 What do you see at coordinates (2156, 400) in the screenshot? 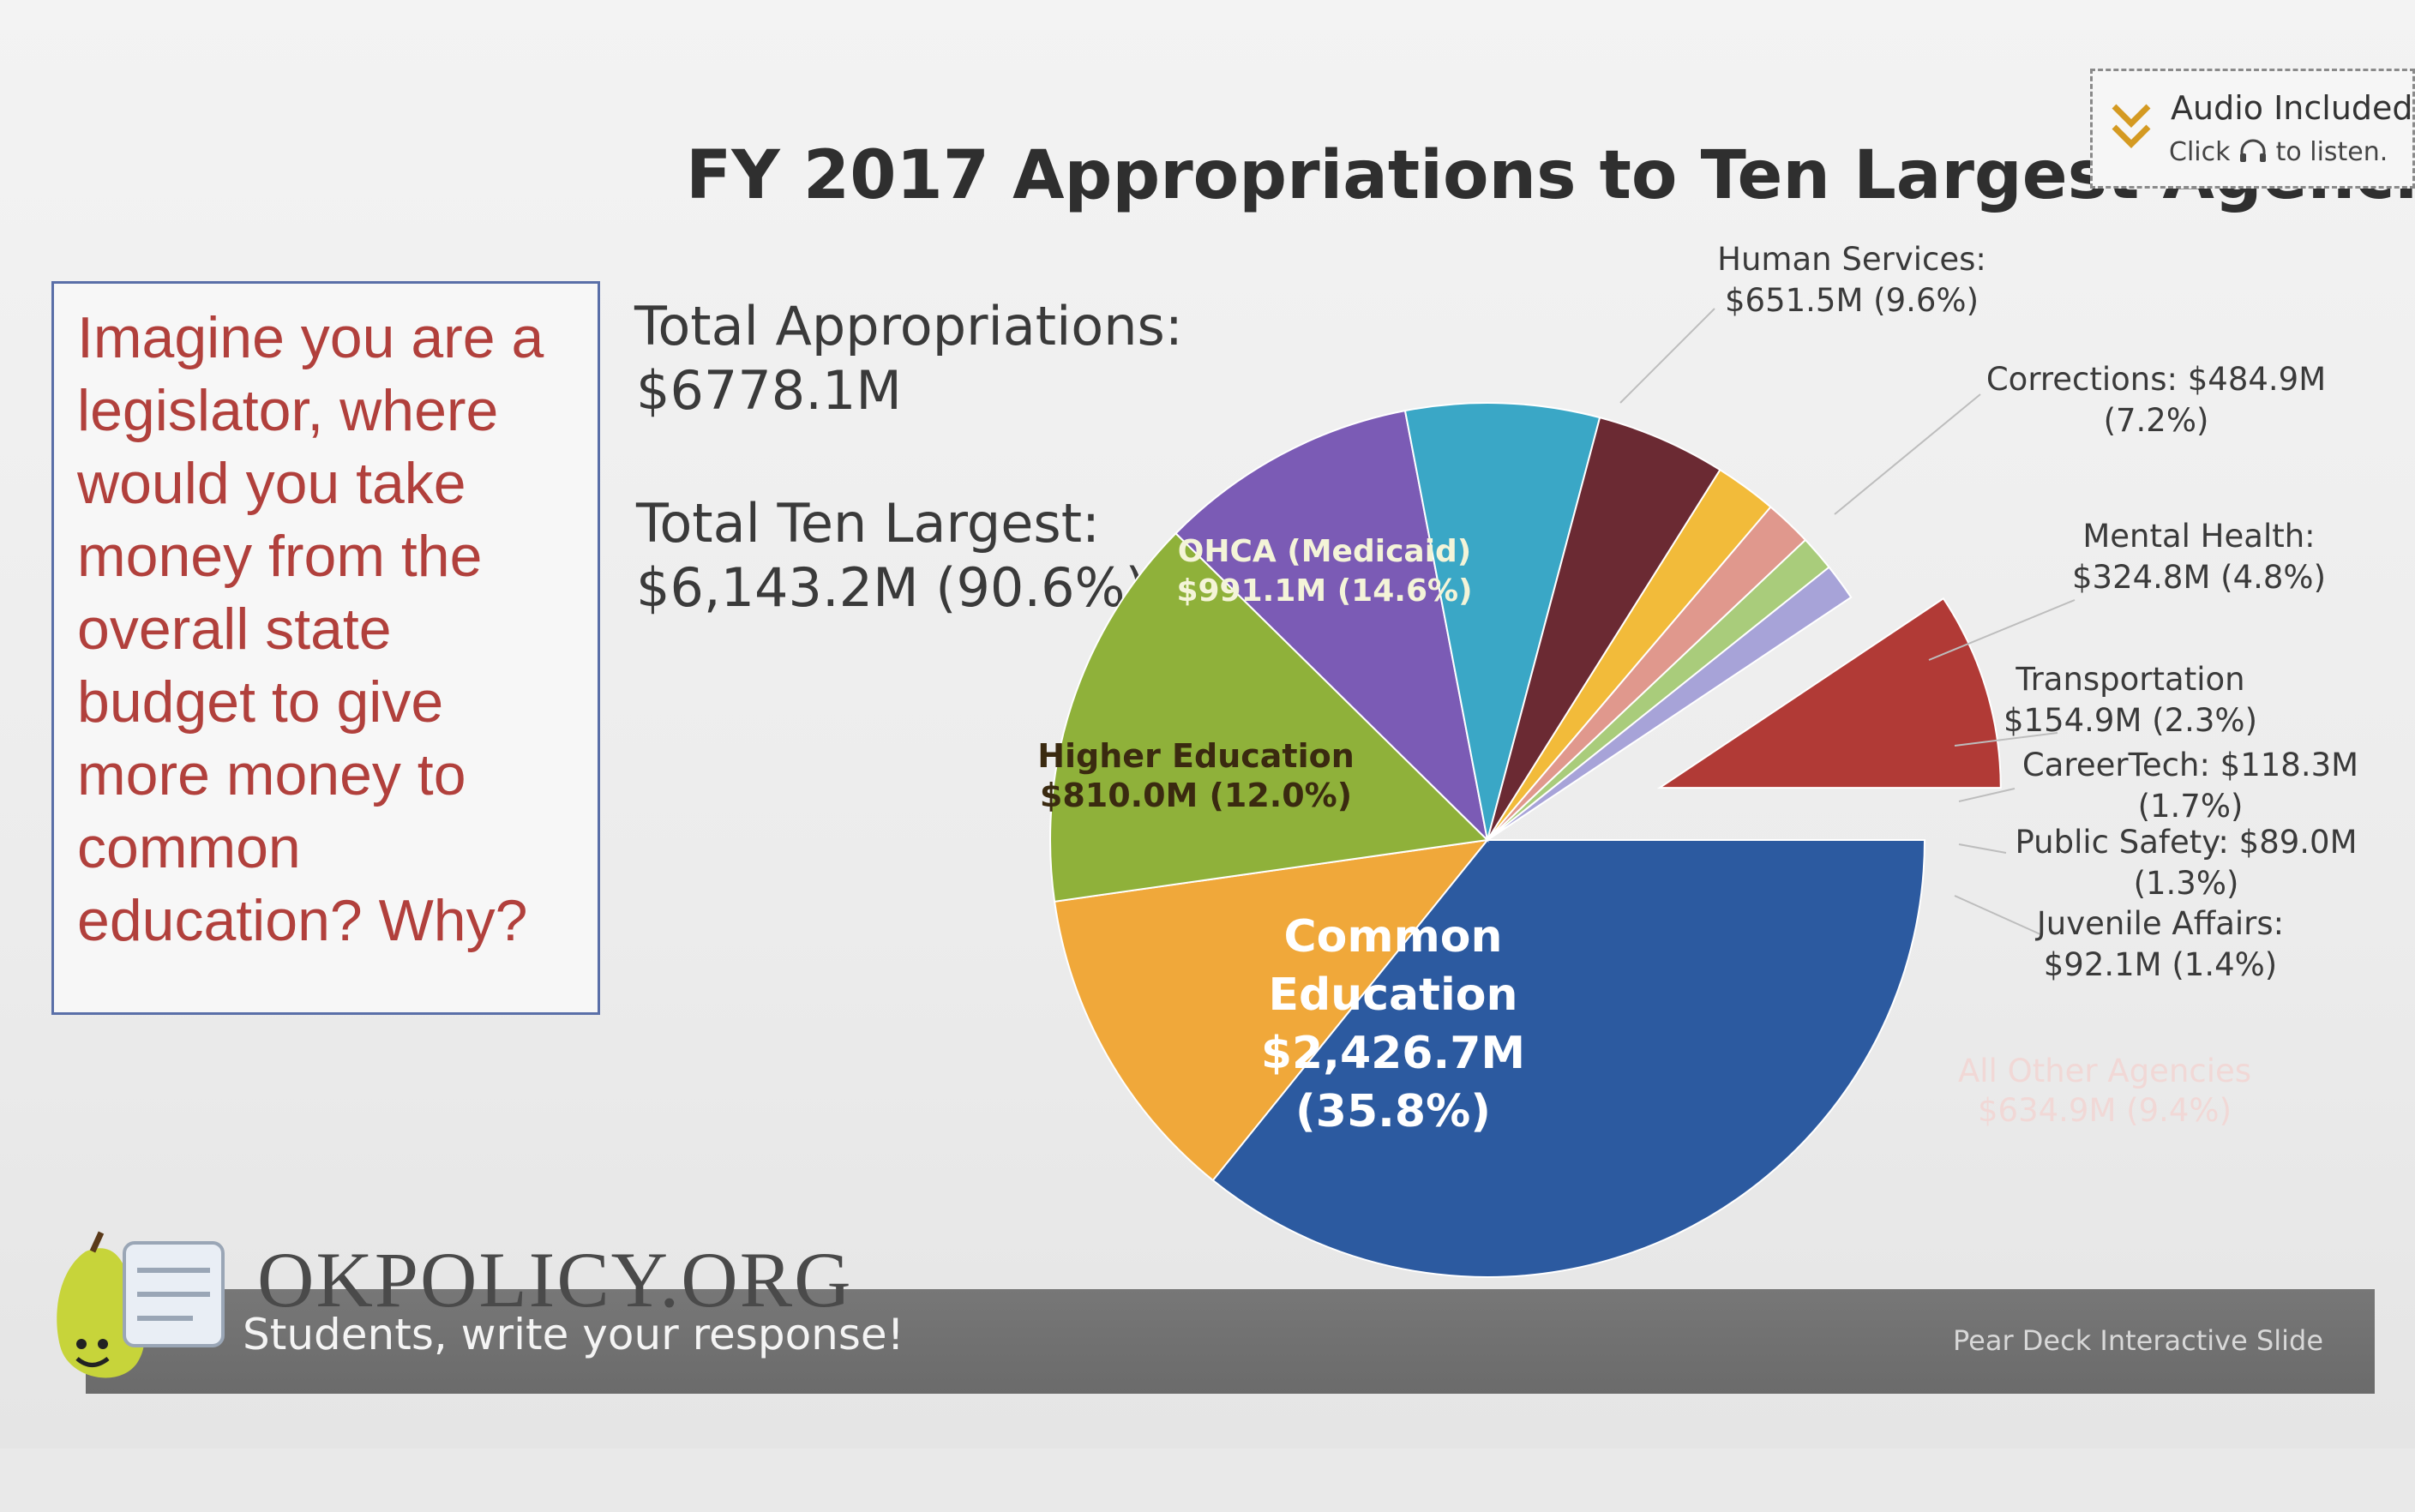
I see `slice-label-corrections: Corrections: $484.9M (7.2%)` at bounding box center [2156, 400].